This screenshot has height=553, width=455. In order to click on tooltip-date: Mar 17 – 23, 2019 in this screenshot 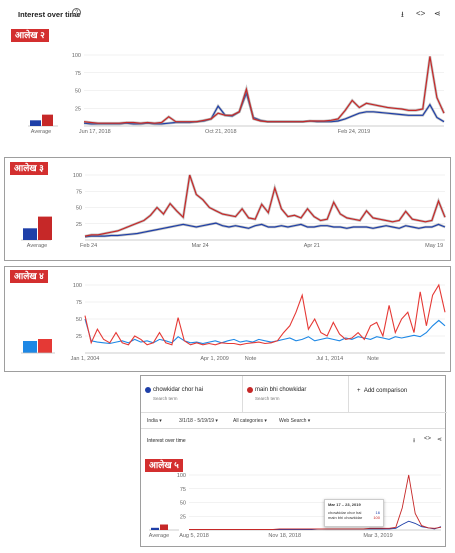, I will do `click(344, 504)`.